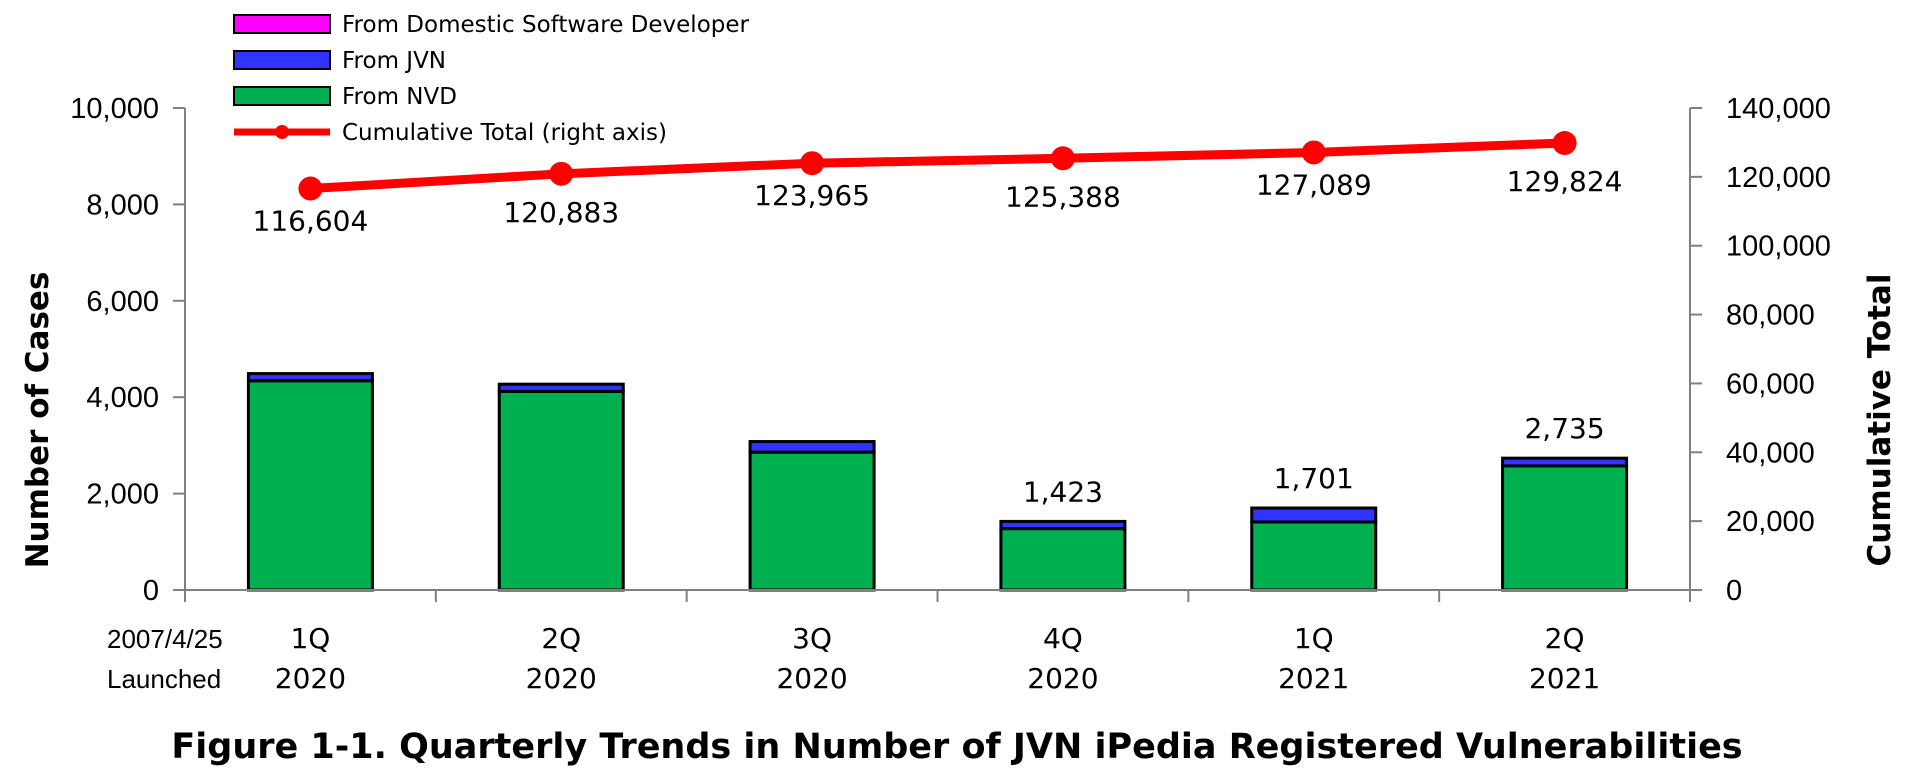  I want to click on y2-tick-label: 0, so click(1734, 591).